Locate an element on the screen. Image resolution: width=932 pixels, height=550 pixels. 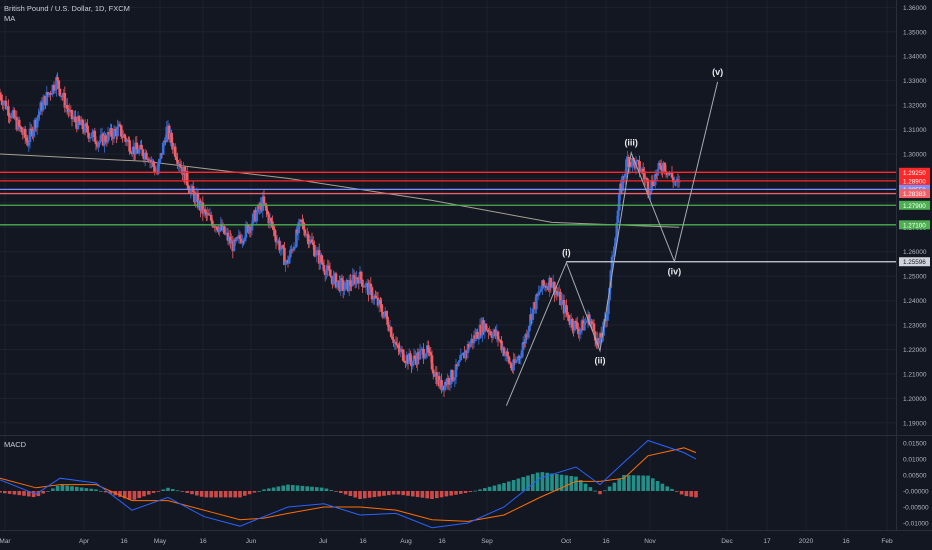
level-price-badge is located at coordinates (914, 225).